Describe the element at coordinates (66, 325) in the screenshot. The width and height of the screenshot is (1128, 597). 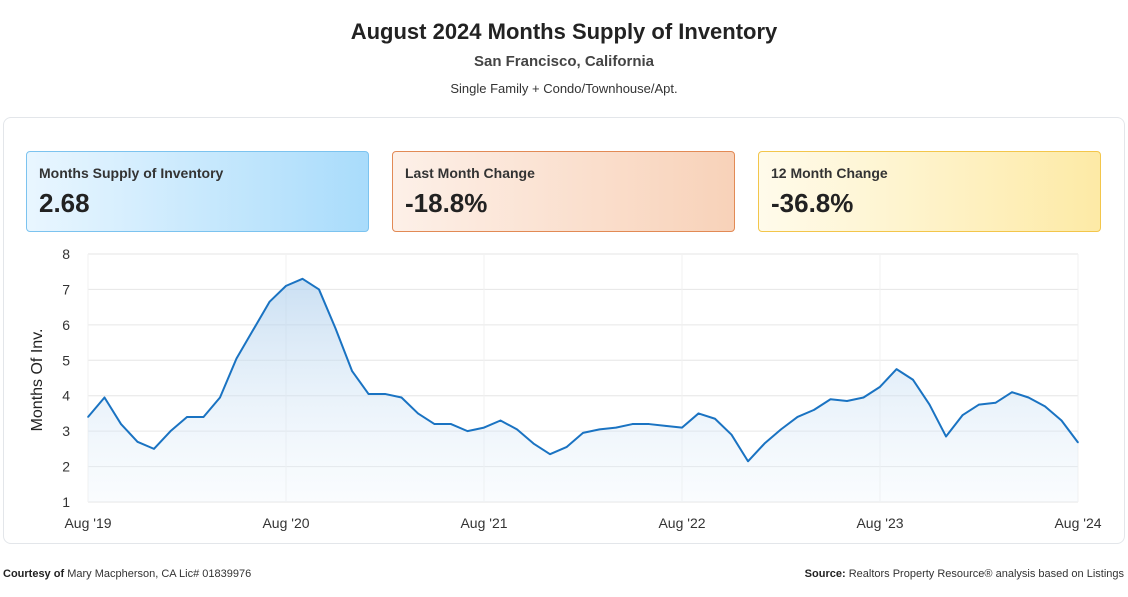
I see `y-tick-label: 6` at that location.